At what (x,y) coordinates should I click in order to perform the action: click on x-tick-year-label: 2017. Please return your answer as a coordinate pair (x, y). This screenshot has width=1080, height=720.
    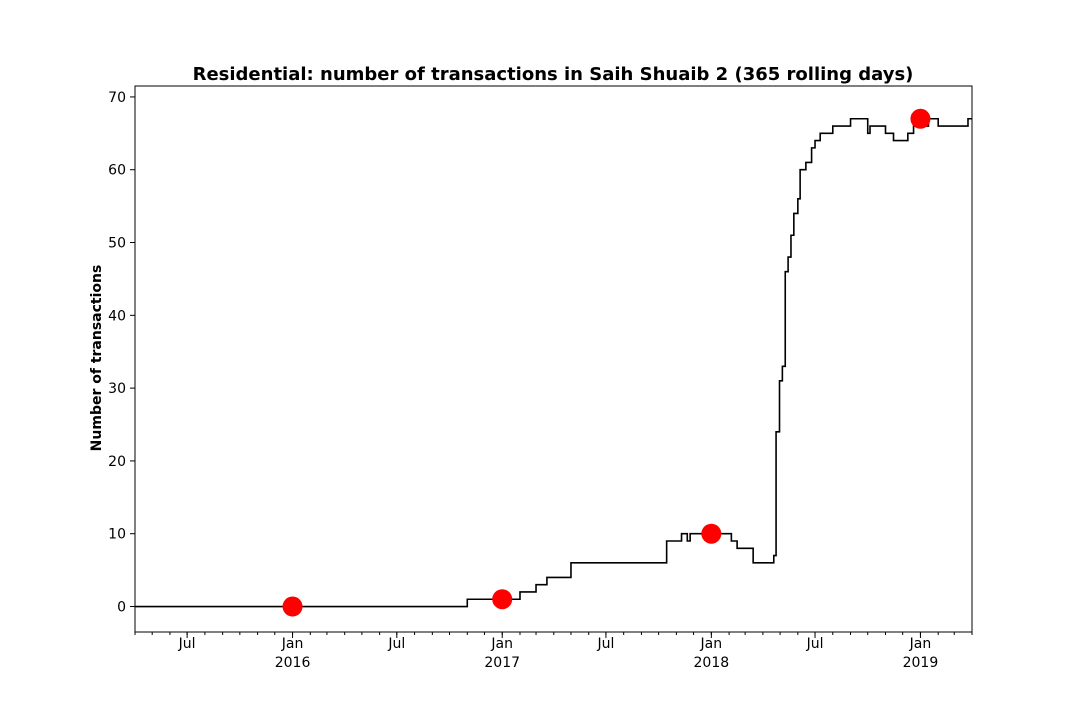
    Looking at the image, I should click on (502, 663).